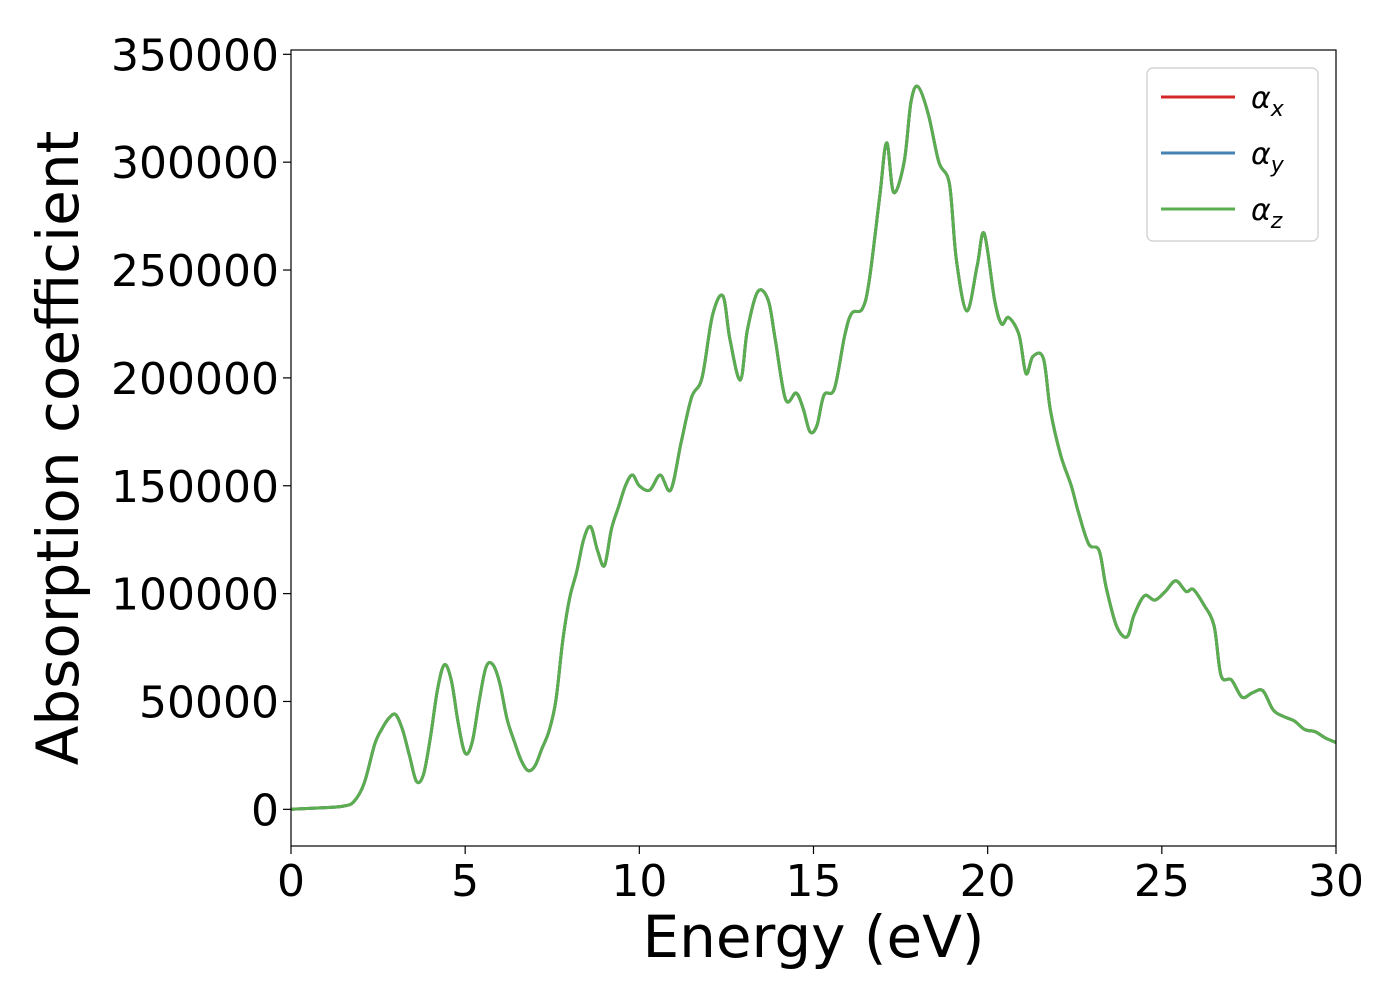 The width and height of the screenshot is (1400, 1005). Describe the element at coordinates (195, 163) in the screenshot. I see `y-tick-label: 300000` at that location.